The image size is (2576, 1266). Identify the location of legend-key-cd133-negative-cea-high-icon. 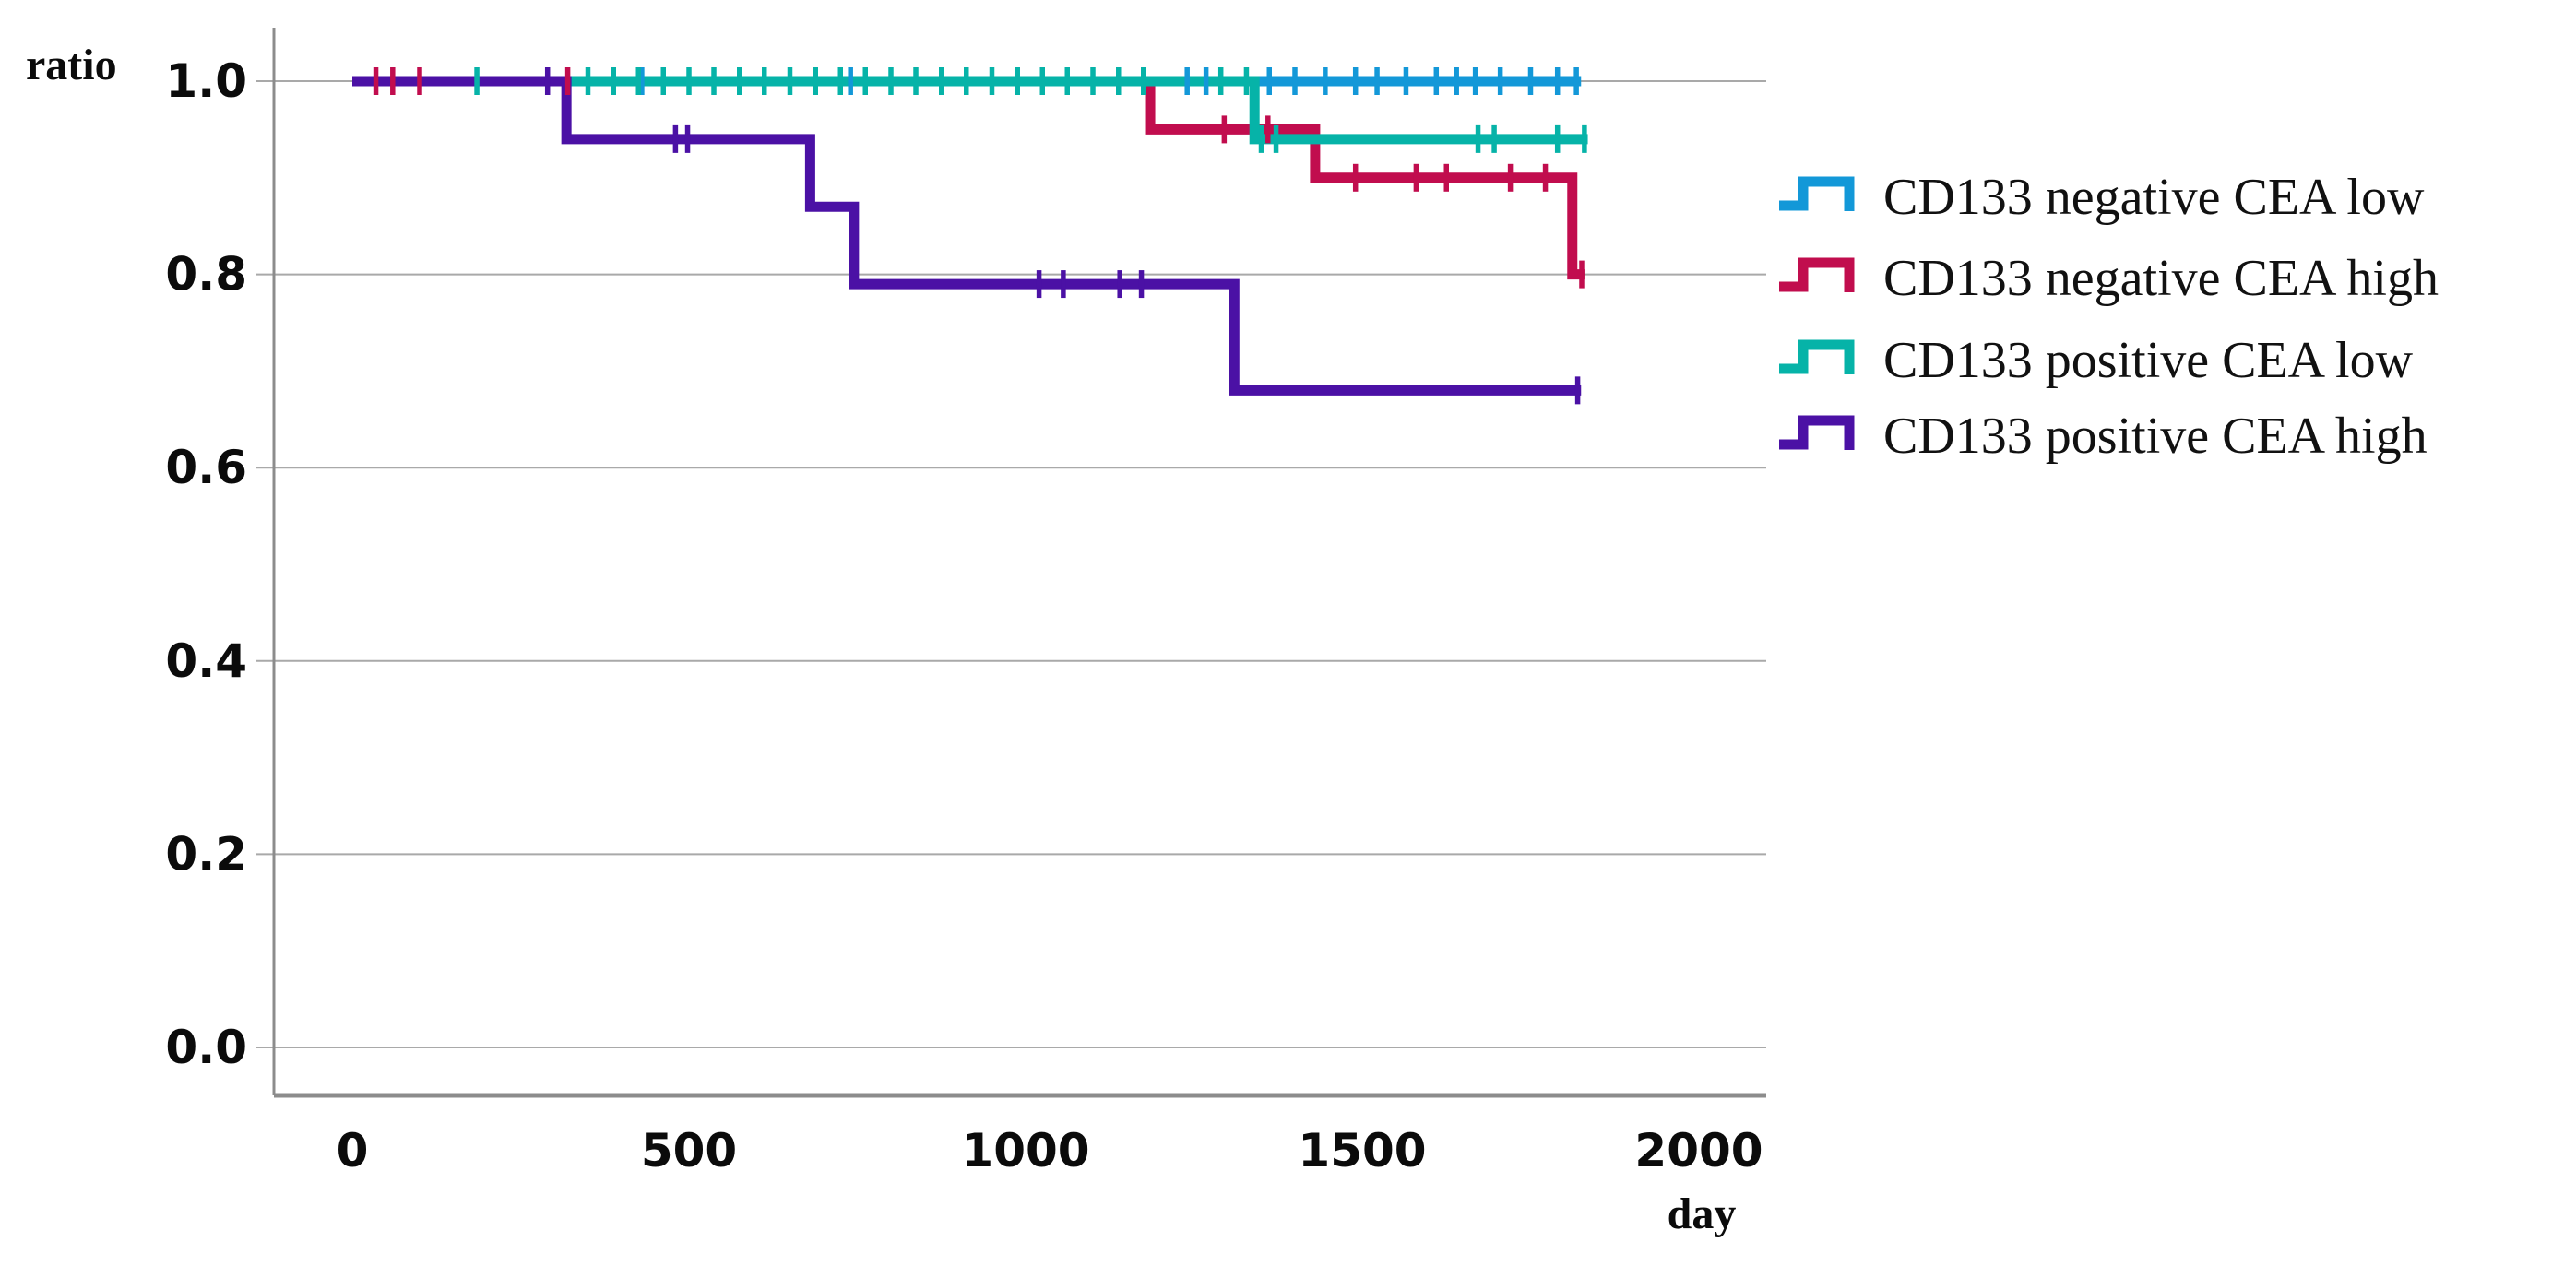
(1817, 274).